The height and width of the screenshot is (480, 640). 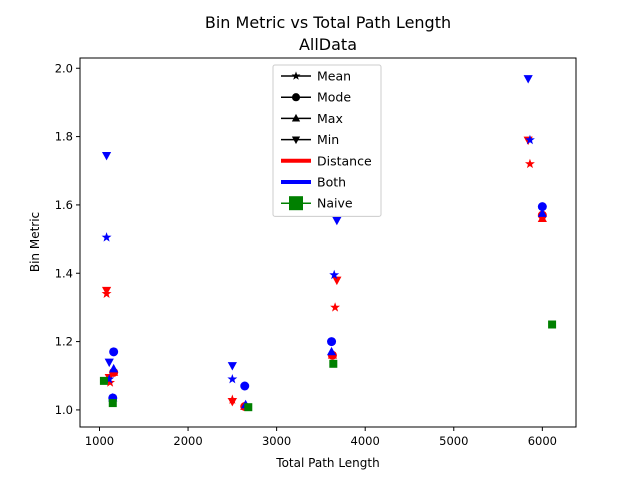 What do you see at coordinates (64, 410) in the screenshot?
I see `y-tick-label: 1.0` at bounding box center [64, 410].